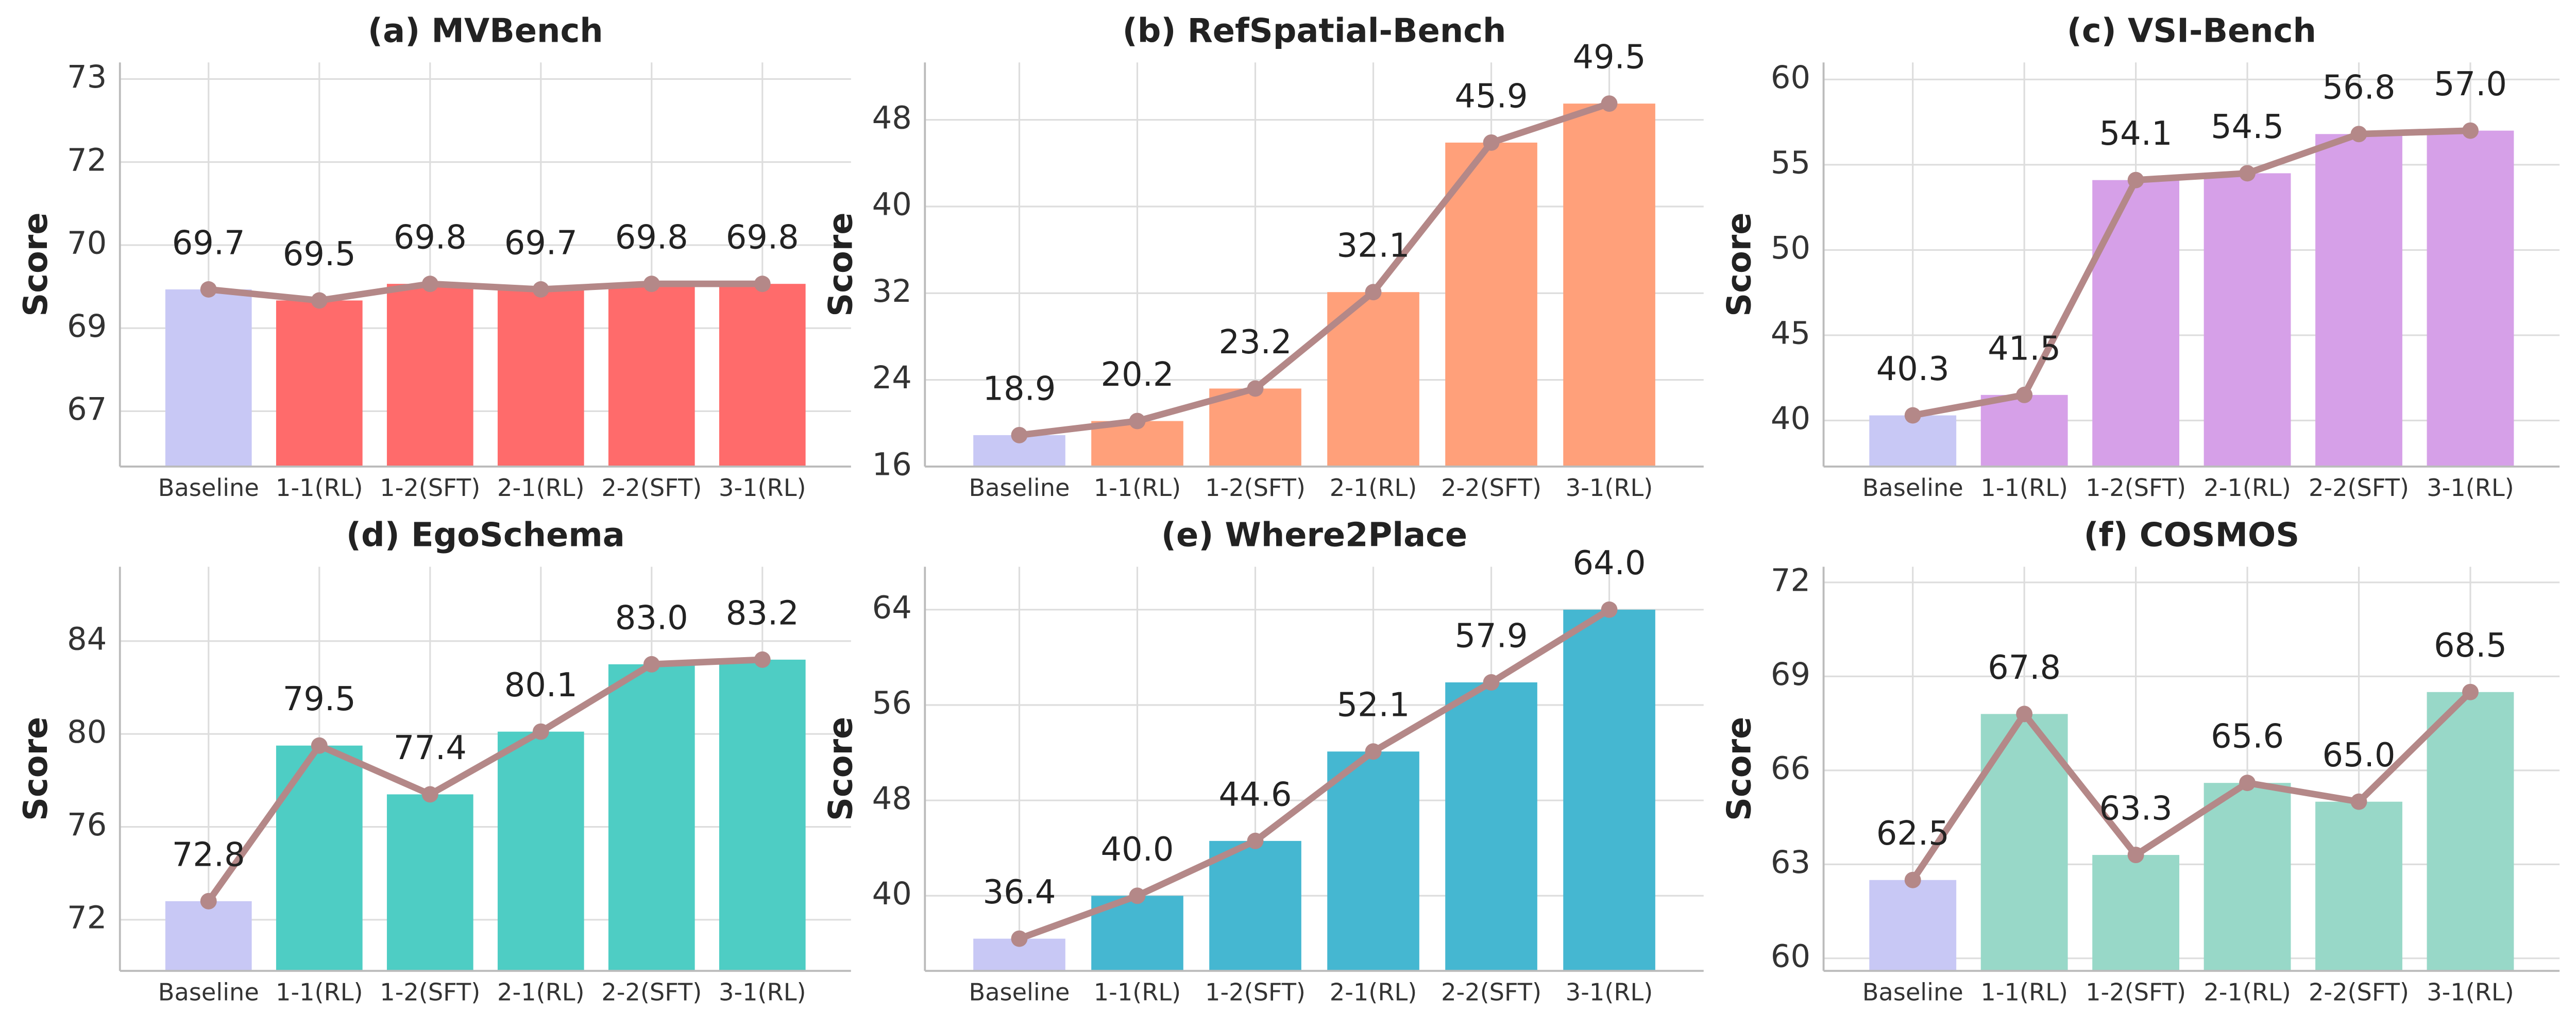 The height and width of the screenshot is (1030, 2576). I want to click on panel-title: (d) EgoSchema, so click(485, 536).